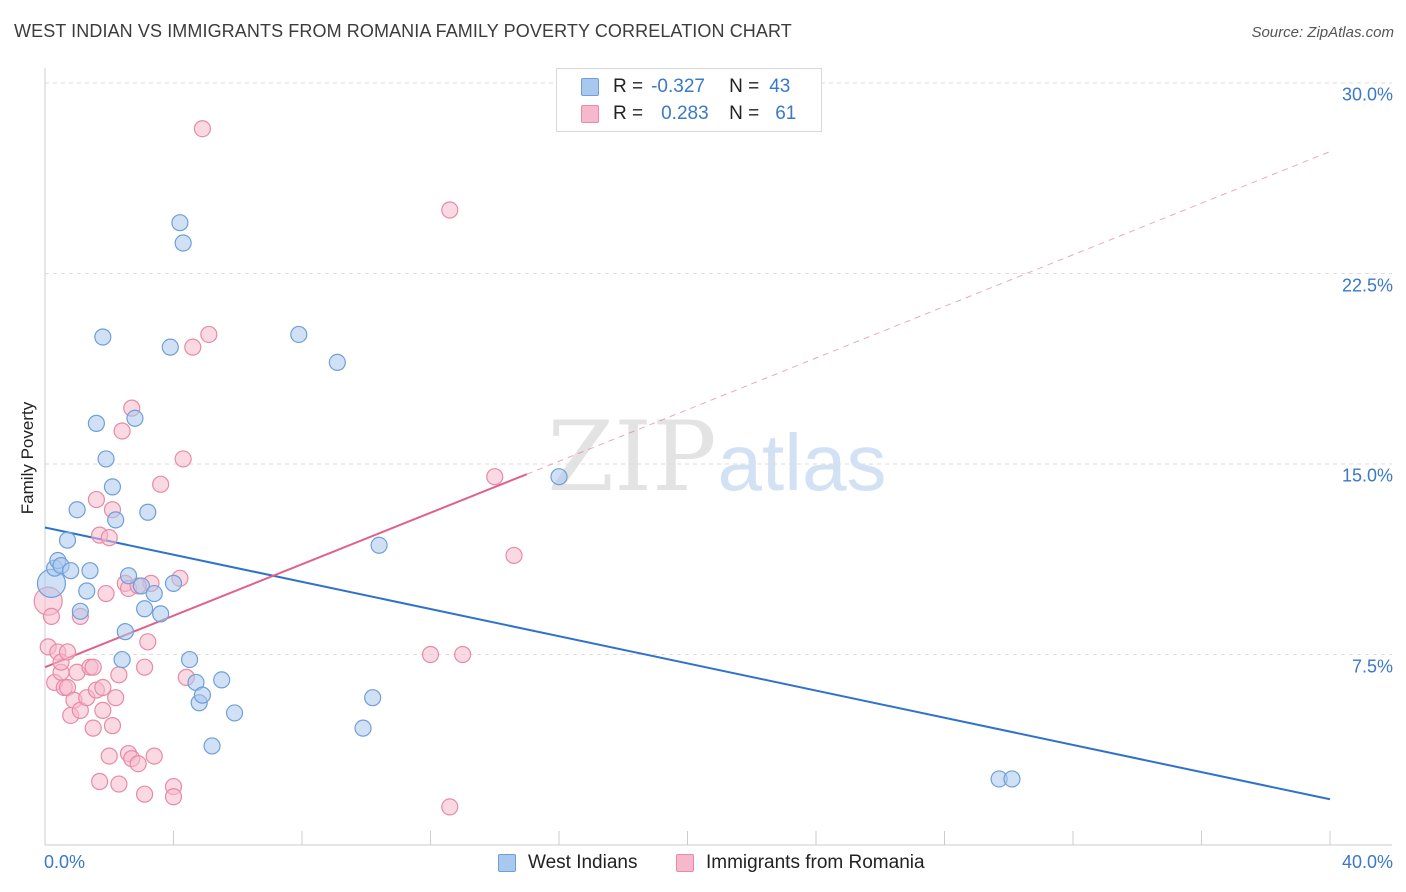  I want to click on legend-r-value: 0.283, so click(685, 113).